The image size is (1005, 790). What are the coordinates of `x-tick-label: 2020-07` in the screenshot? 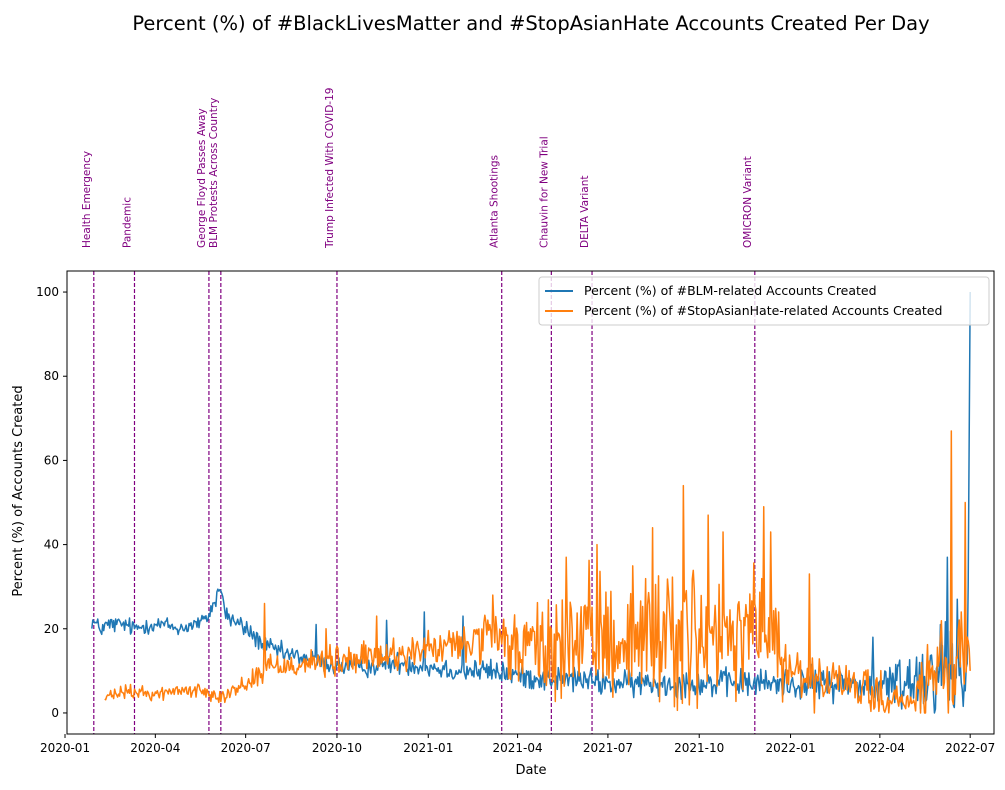 It's located at (246, 748).